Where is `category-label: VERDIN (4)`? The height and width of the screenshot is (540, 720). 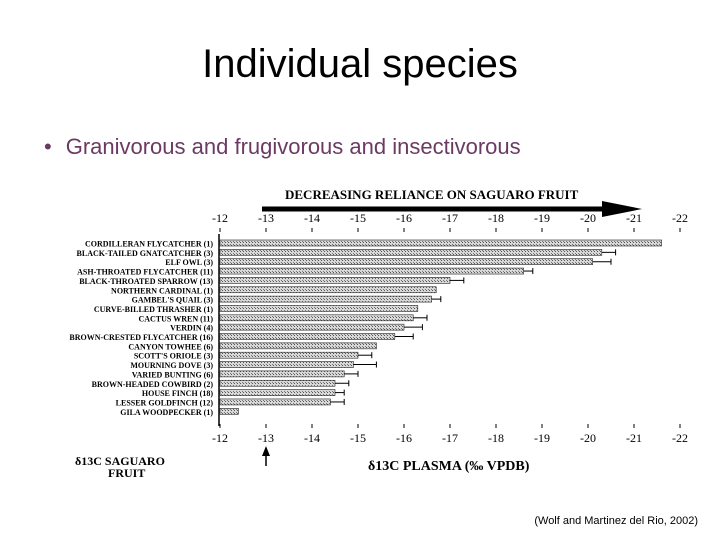
category-label: VERDIN (4) is located at coordinates (191, 328).